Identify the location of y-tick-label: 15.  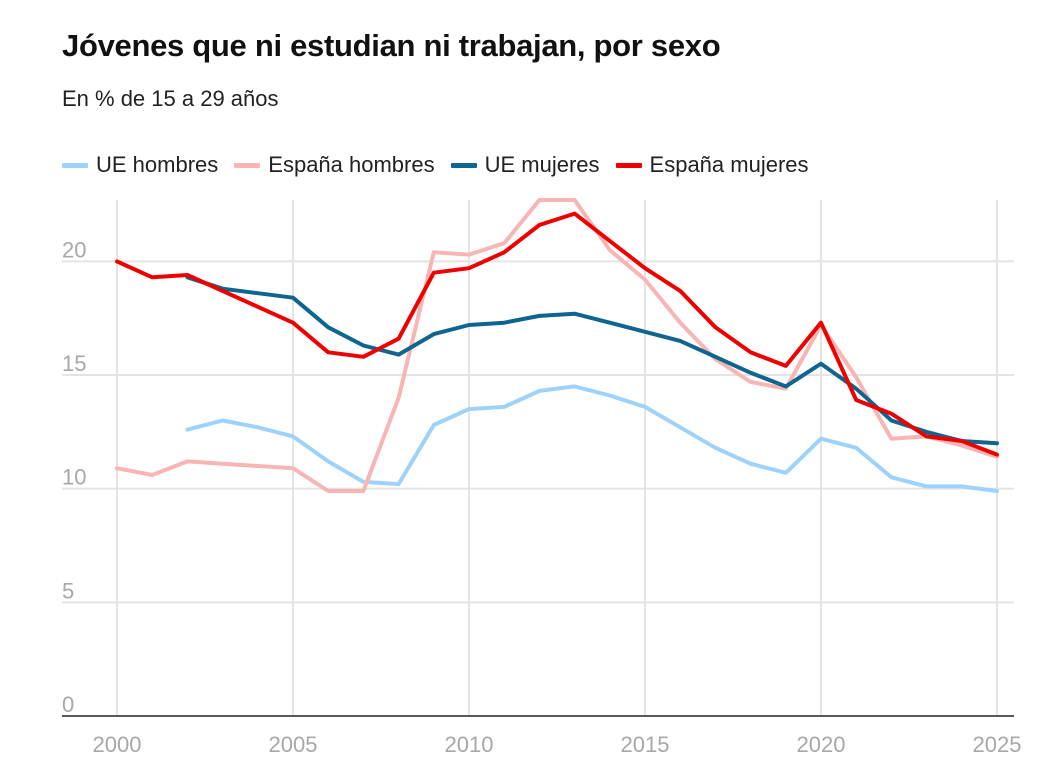
(74, 363).